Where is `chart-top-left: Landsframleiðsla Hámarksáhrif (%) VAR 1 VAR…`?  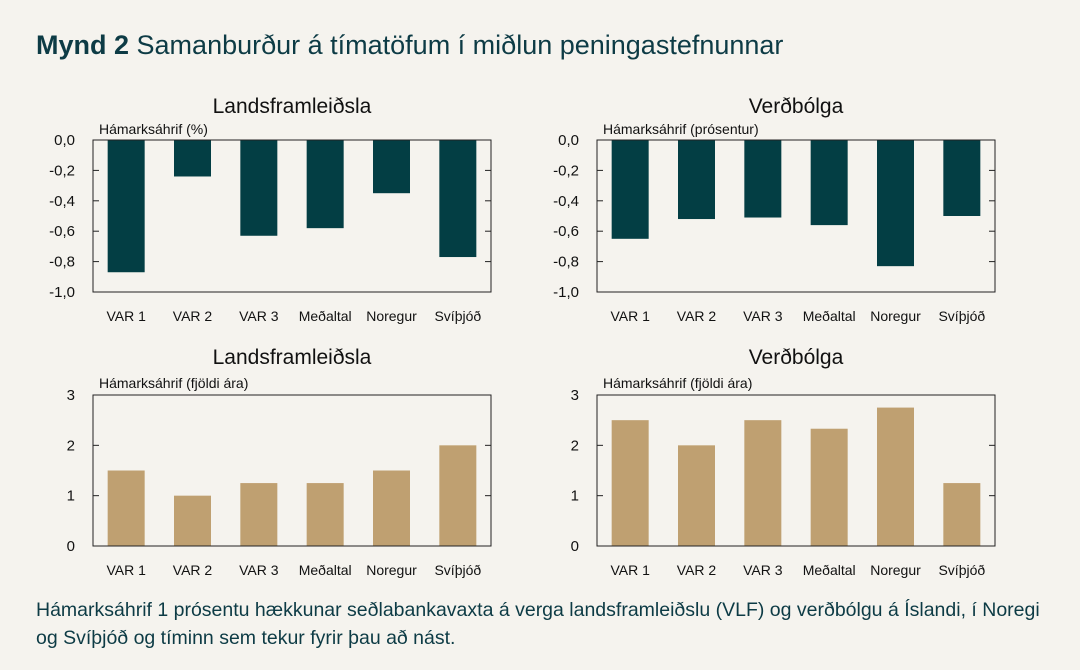 chart-top-left: Landsframleiðsla Hámarksáhrif (%) VAR 1 VAR… is located at coordinates (270, 209).